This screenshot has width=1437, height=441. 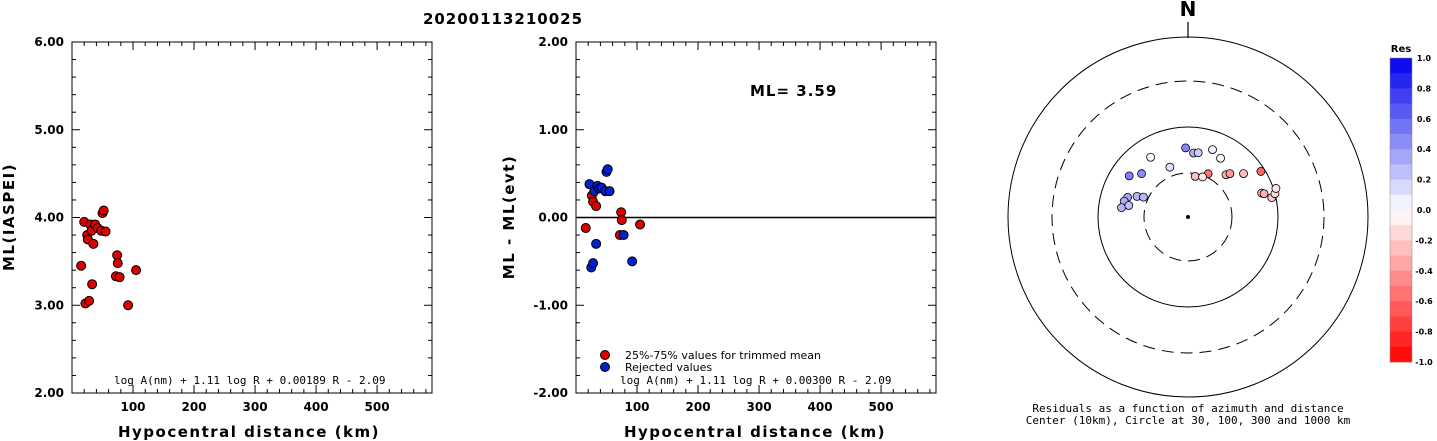 I want to click on colorbar-tick-label: -0.6, so click(x=1424, y=301).